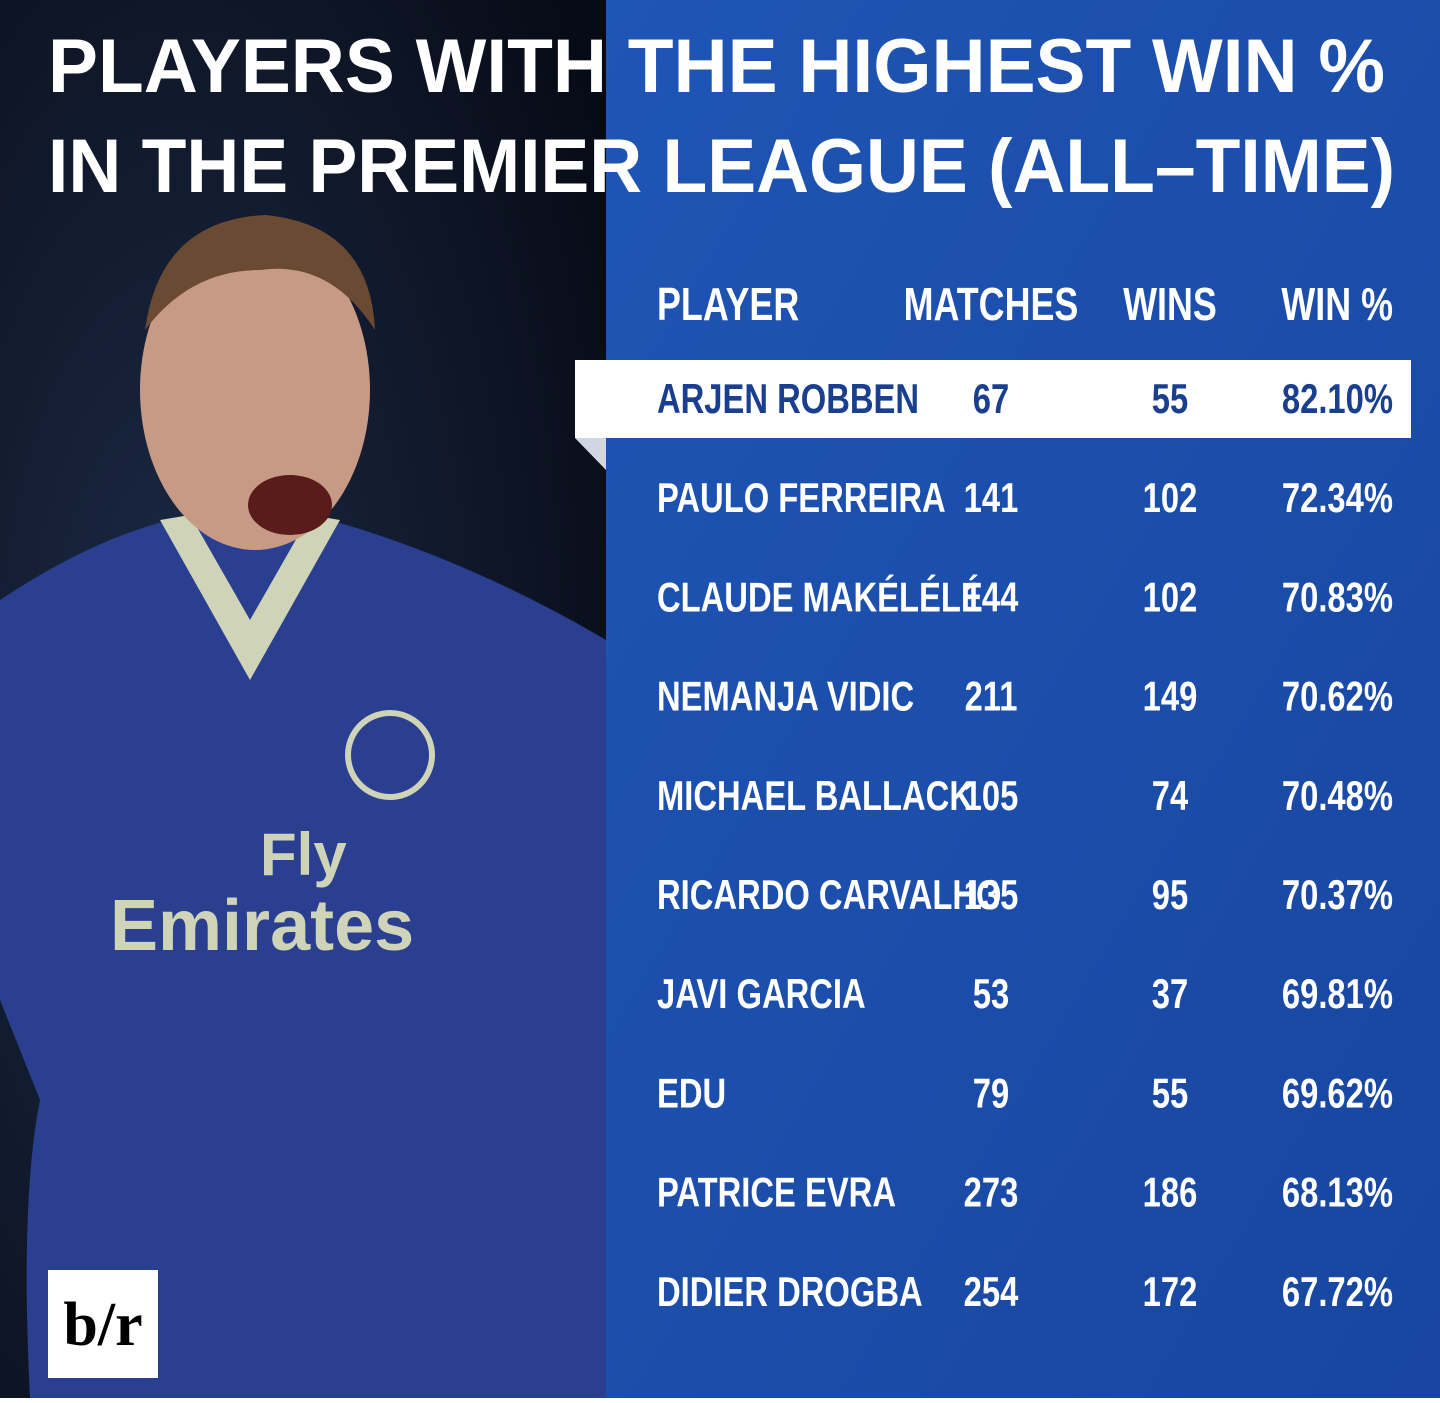 The height and width of the screenshot is (1403, 1440). What do you see at coordinates (721, 166) in the screenshot?
I see `title-line: IN THE PREMIER LEAGUE (ALL–TIME)` at bounding box center [721, 166].